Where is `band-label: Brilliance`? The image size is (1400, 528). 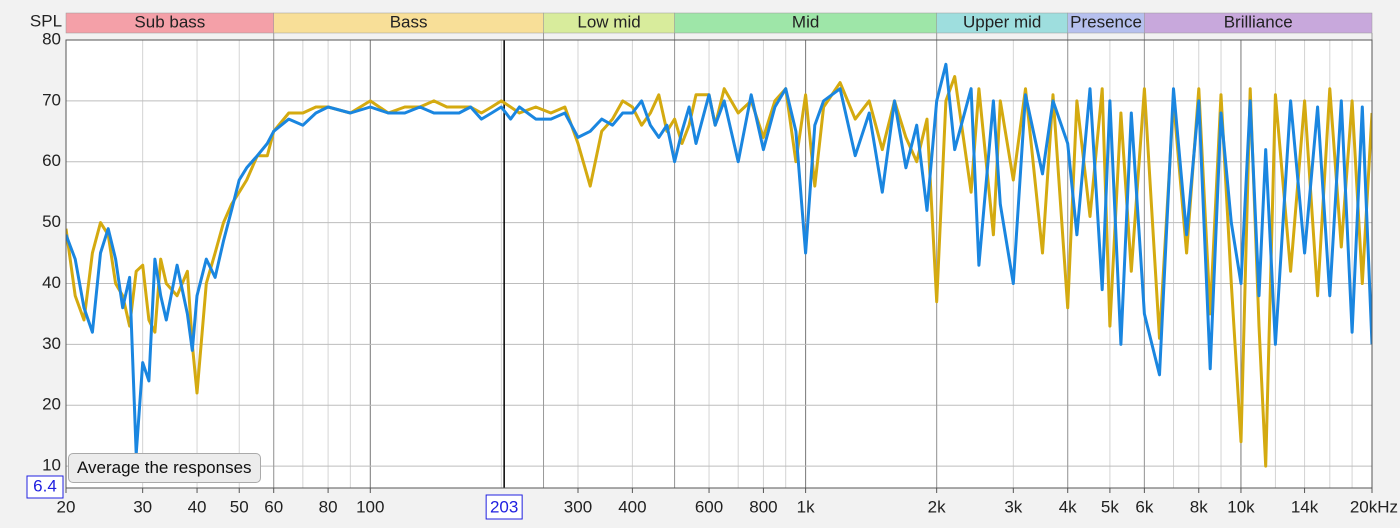
band-label: Brilliance is located at coordinates (1258, 21).